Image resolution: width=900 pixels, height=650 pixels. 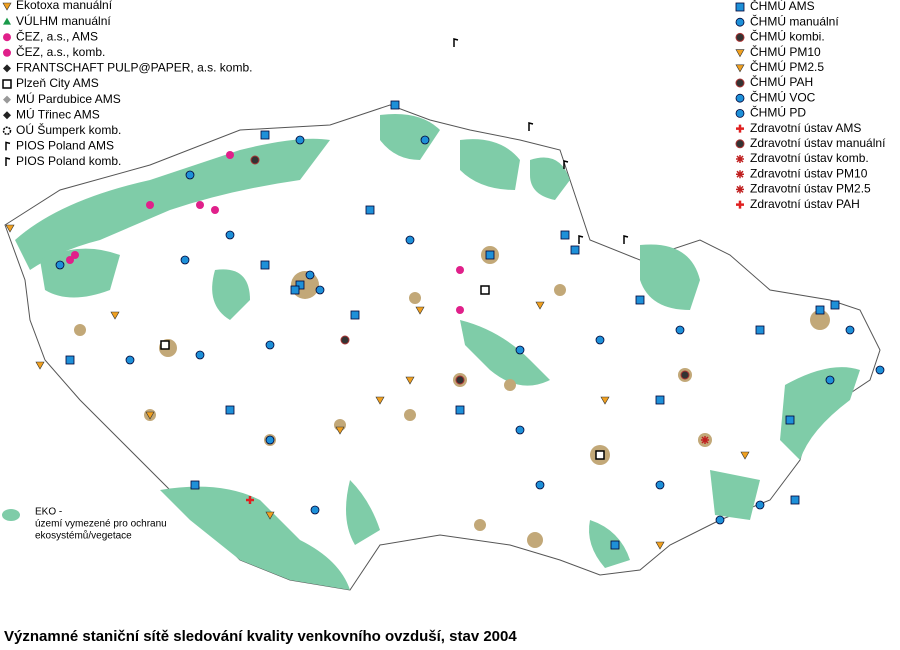 I want to click on legend-label: Ekotoxa manuální, so click(x=64, y=6).